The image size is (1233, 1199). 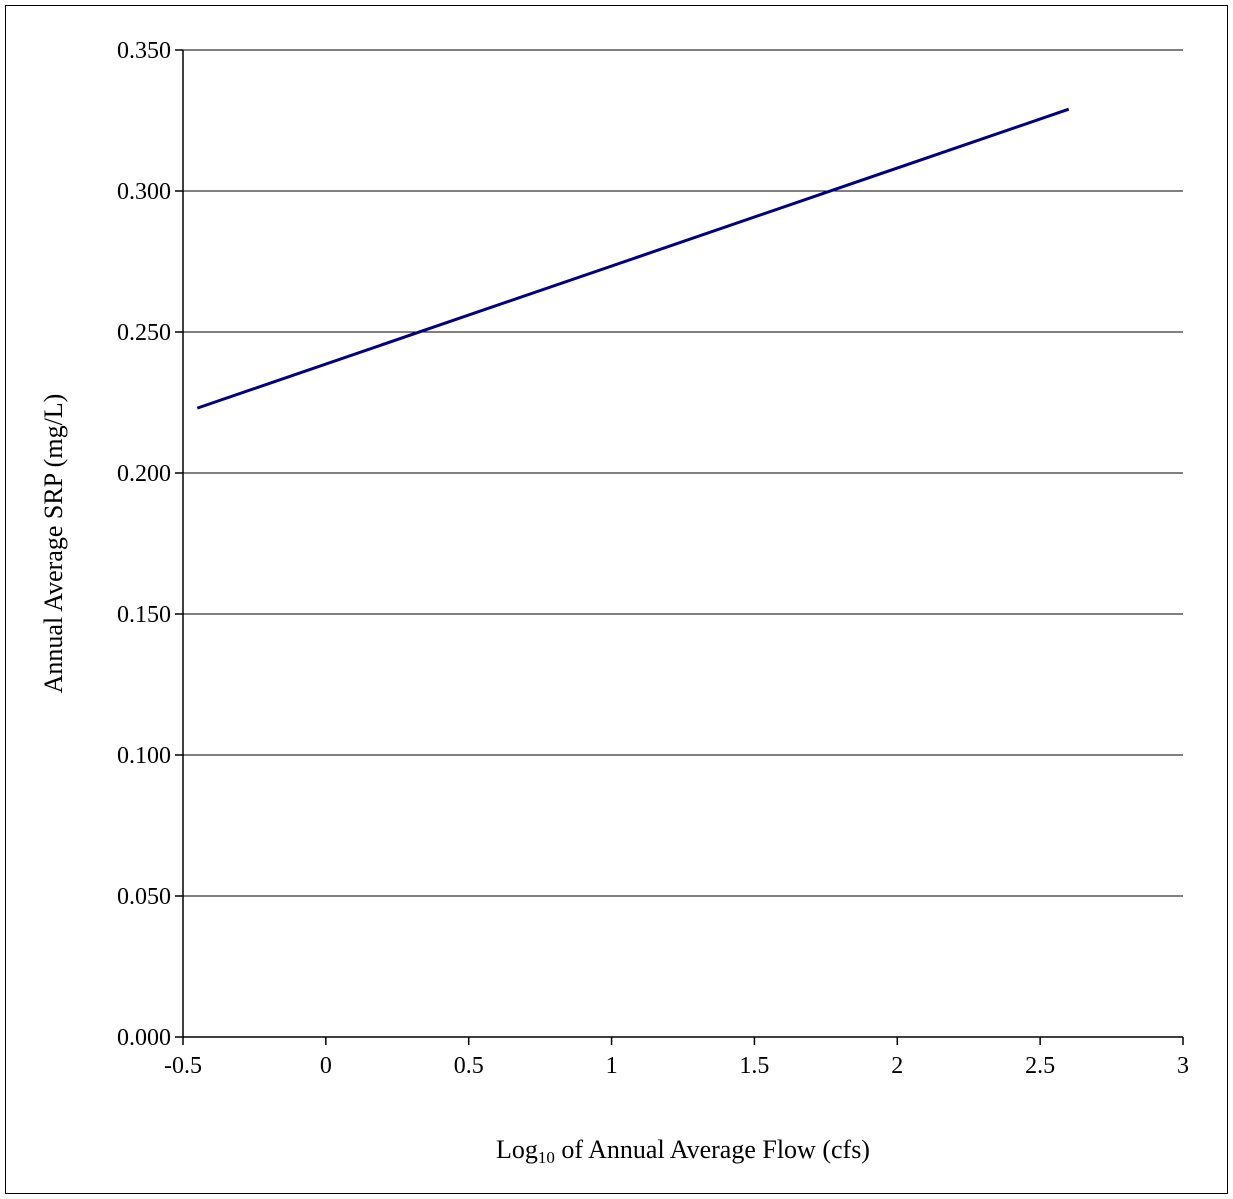 I want to click on y-tick-label: 0.250, so click(x=144, y=333).